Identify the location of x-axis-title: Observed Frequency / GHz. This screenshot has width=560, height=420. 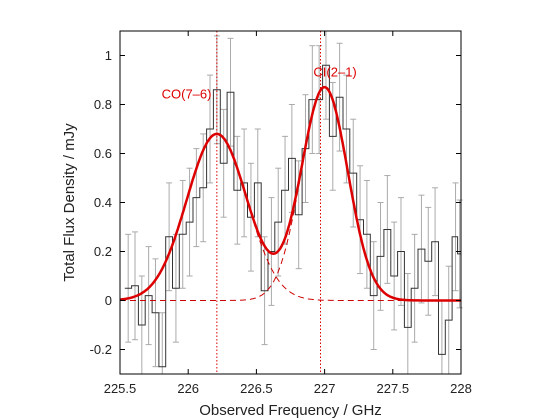
(290, 410).